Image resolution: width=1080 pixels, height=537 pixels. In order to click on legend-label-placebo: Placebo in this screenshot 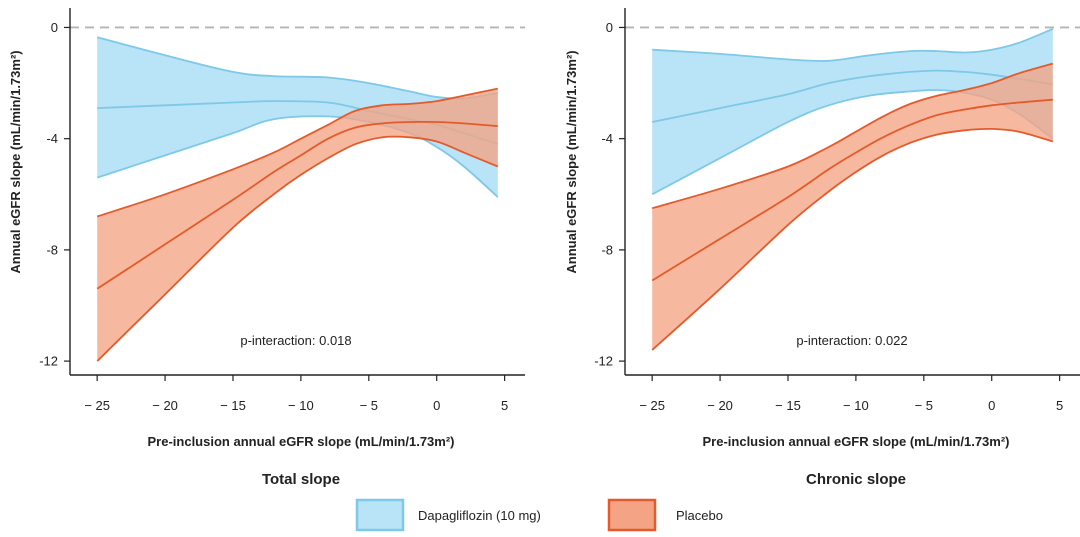, I will do `click(699, 515)`.